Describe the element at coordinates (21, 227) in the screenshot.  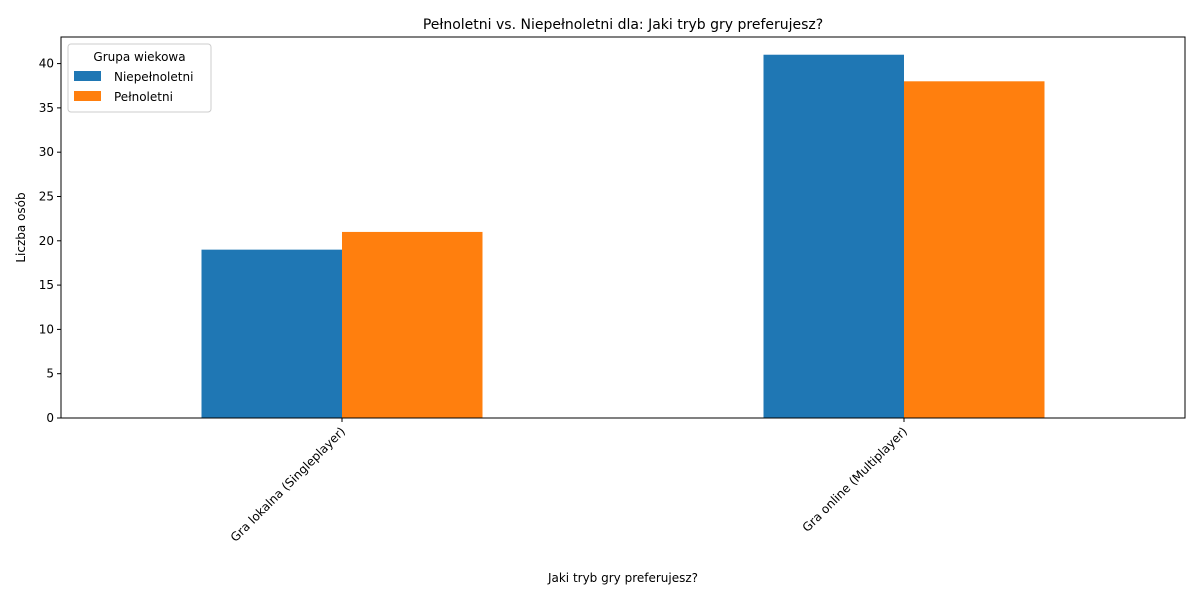
I see `y-axis-label: Liczba osób` at that location.